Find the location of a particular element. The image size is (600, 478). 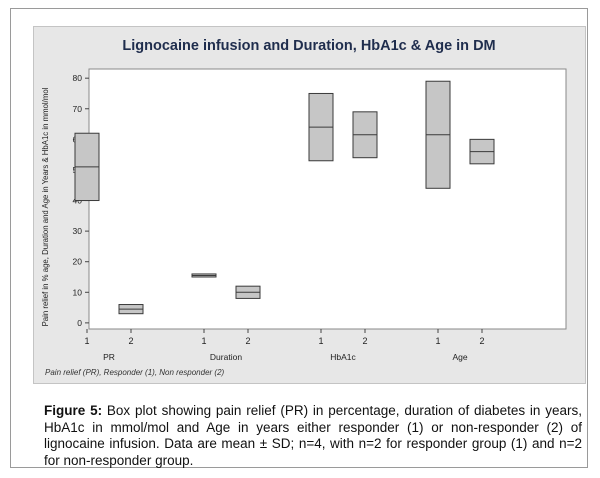

y-tick-label: 20 is located at coordinates (78, 262).